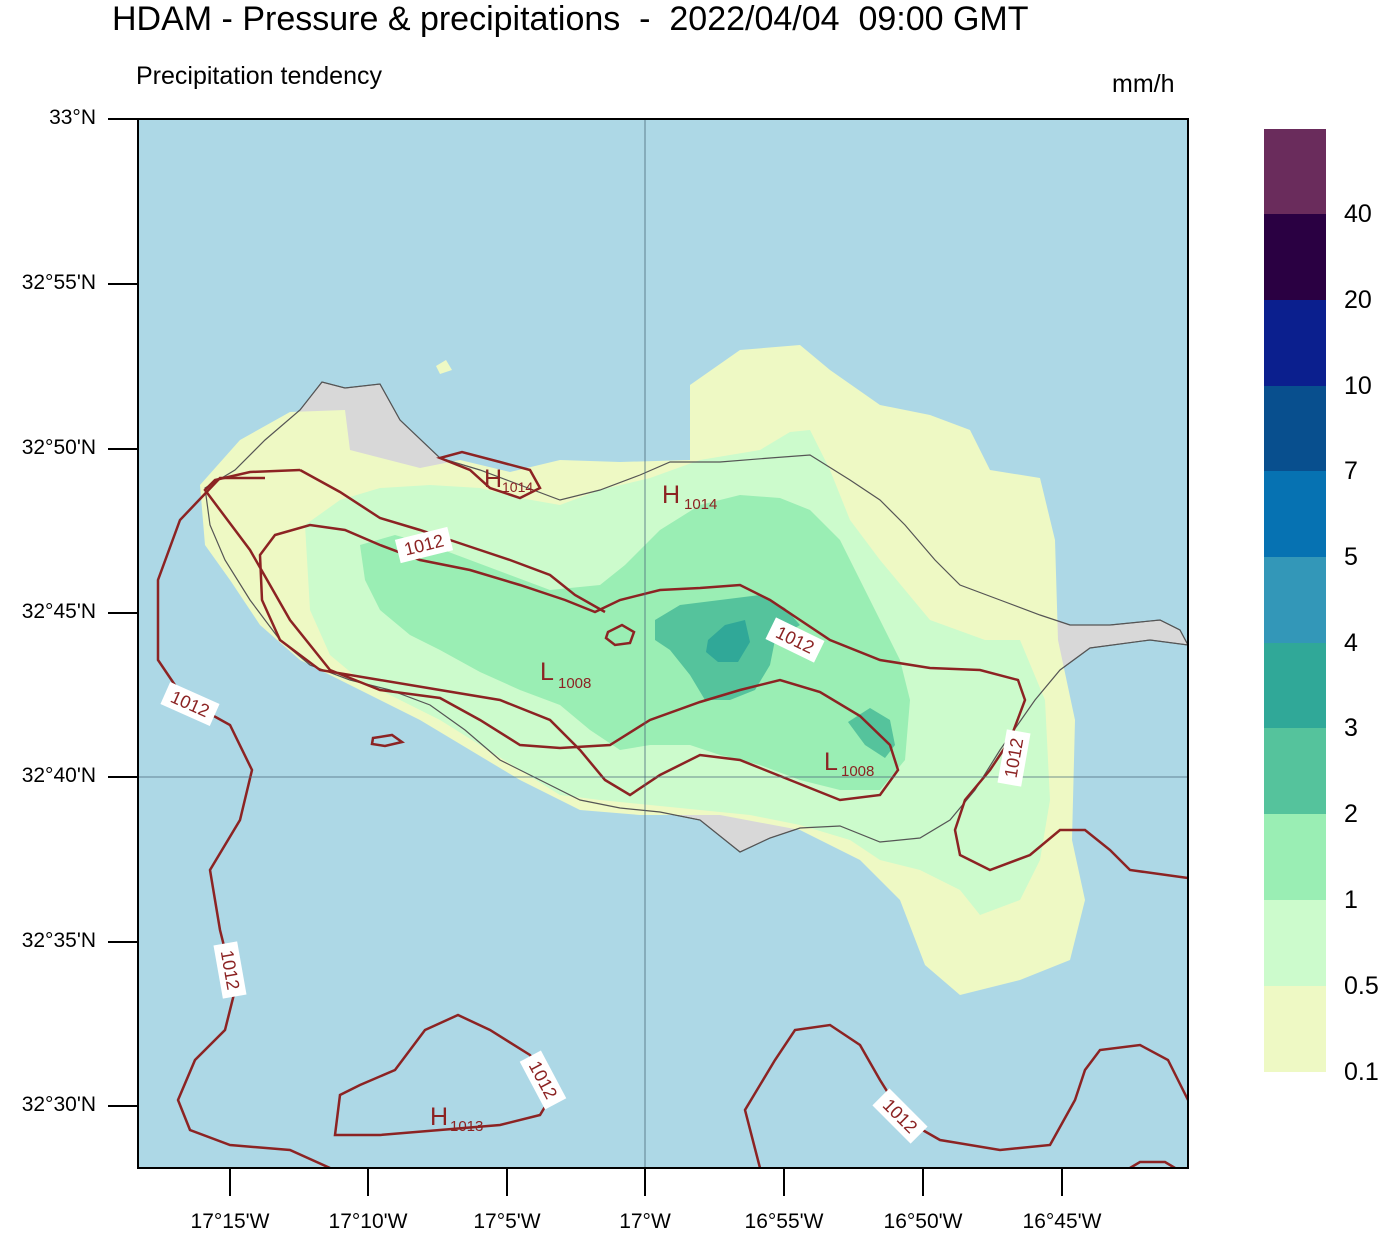 The width and height of the screenshot is (1386, 1234). What do you see at coordinates (1358, 300) in the screenshot?
I see `colorbar-label: 20` at bounding box center [1358, 300].